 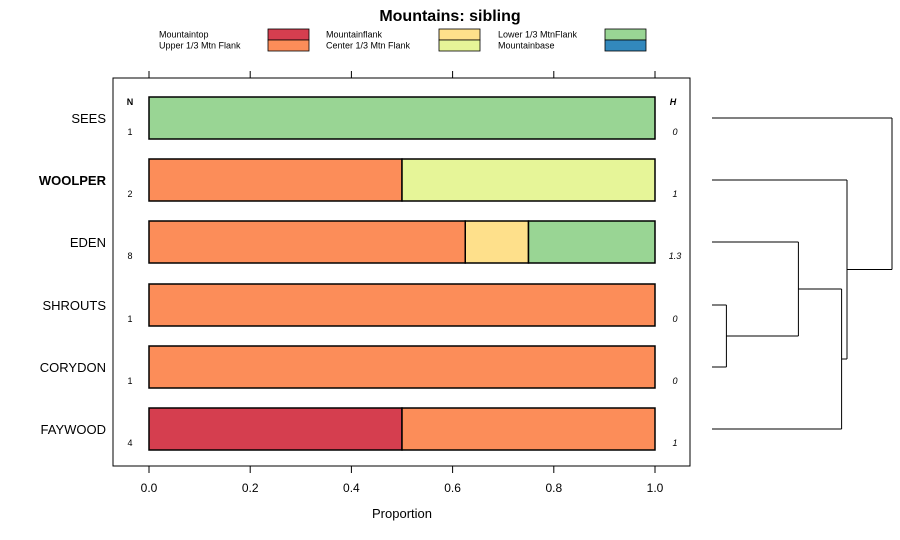 I want to click on x-tick-label: 1.0, so click(x=655, y=488).